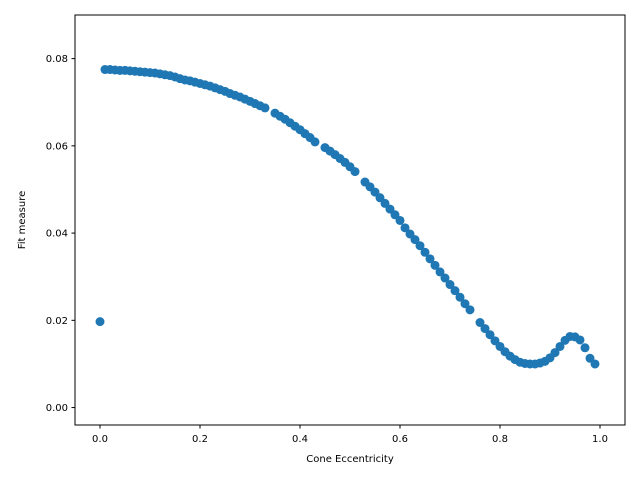 Image resolution: width=640 pixels, height=480 pixels. I want to click on x-tick-label: 1.0, so click(600, 439).